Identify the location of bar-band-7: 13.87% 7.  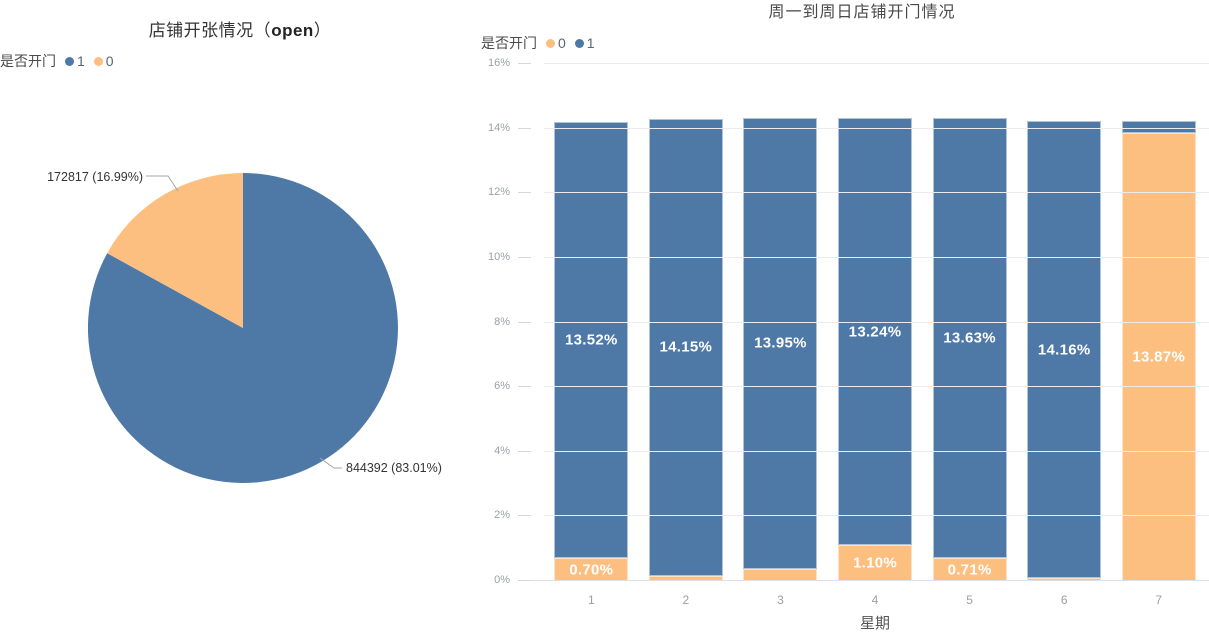
(1158, 335).